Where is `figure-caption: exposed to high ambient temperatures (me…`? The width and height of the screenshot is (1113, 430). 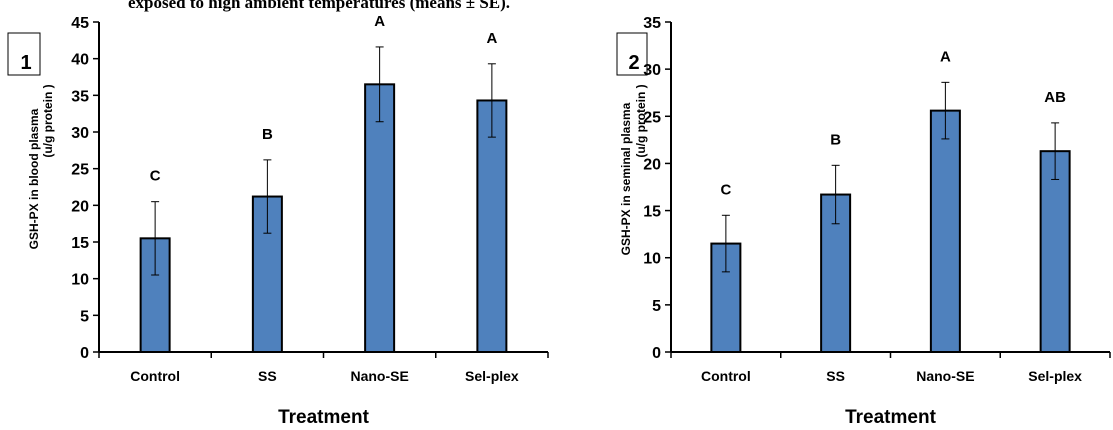 figure-caption: exposed to high ambient temperatures (me… is located at coordinates (319, 6).